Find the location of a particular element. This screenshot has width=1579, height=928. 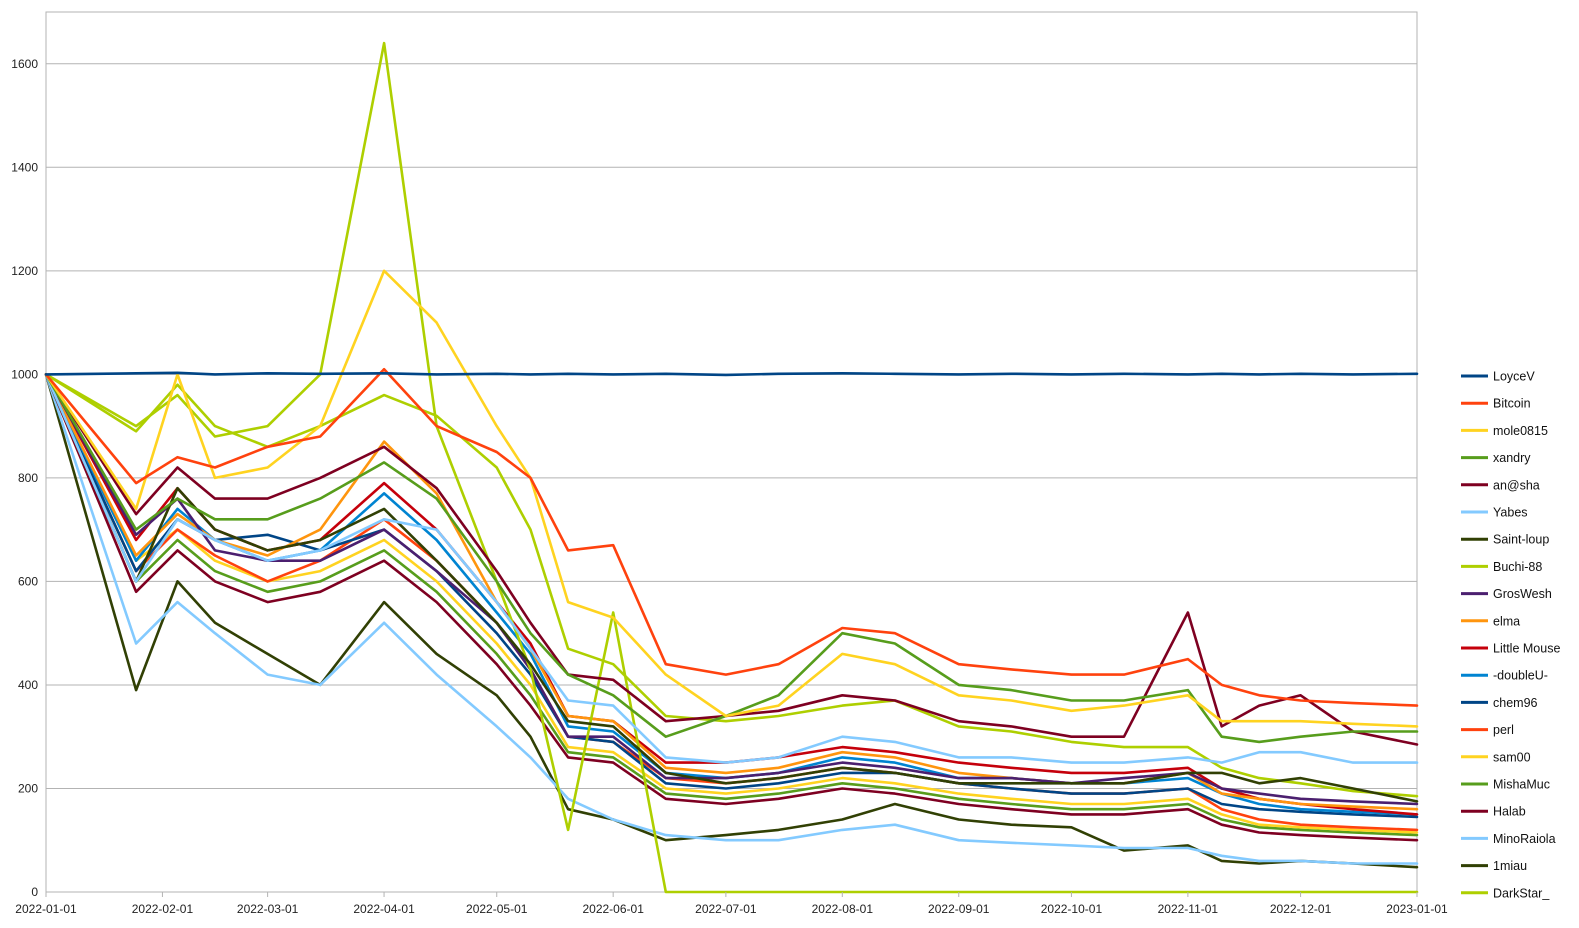

legend-label-saint-loup: Saint-loup is located at coordinates (1521, 540).